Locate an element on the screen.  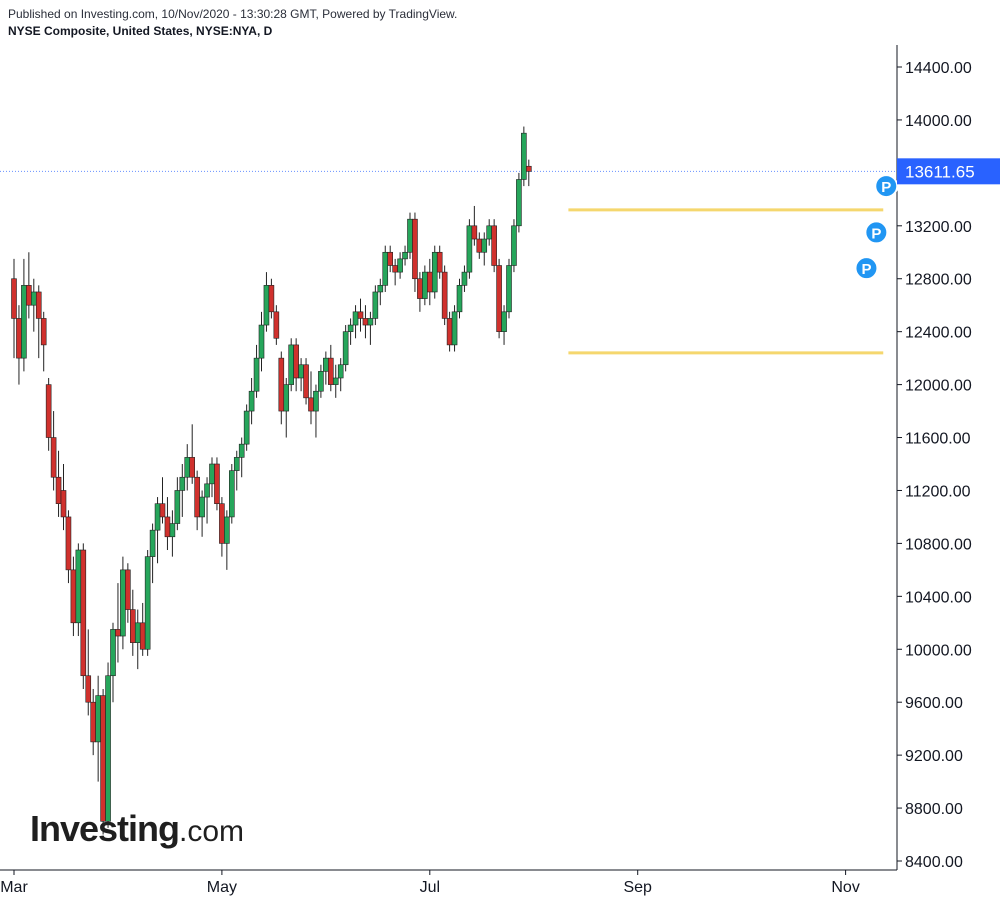
y-tick-label: 10000.00 is located at coordinates (938, 650).